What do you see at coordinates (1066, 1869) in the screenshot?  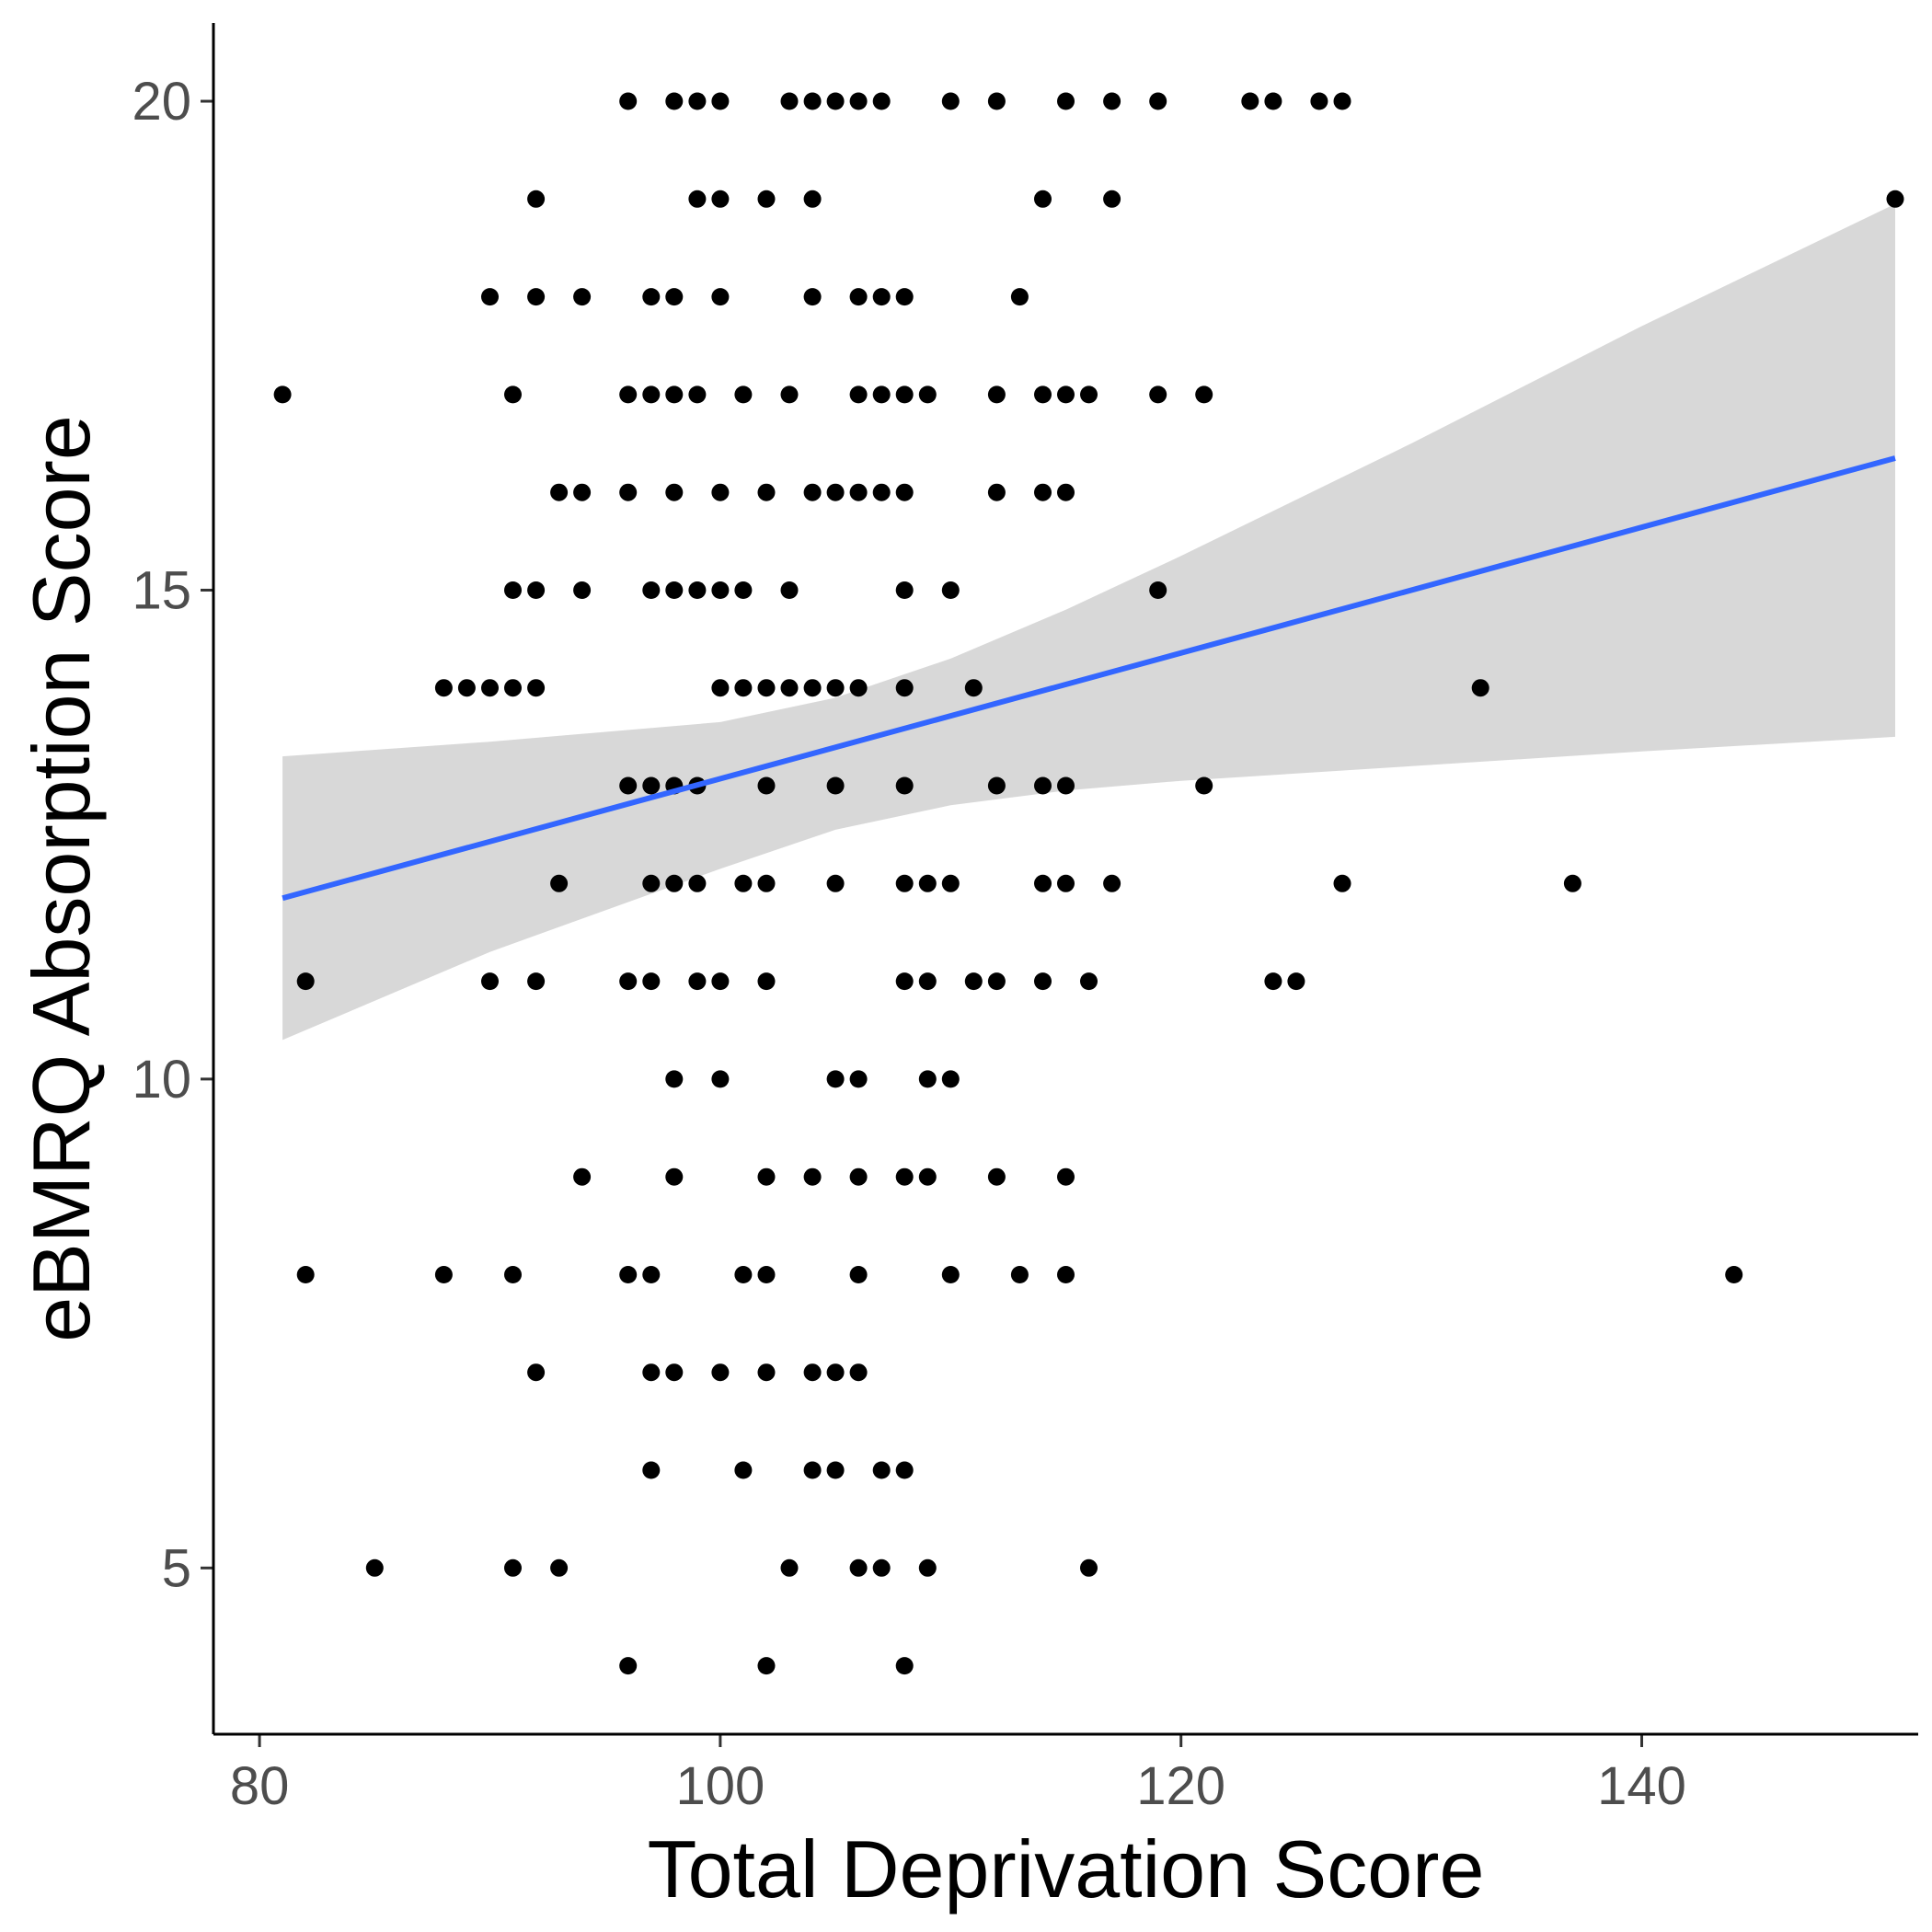 I see `x-axis-title: Total Deprivation Score` at bounding box center [1066, 1869].